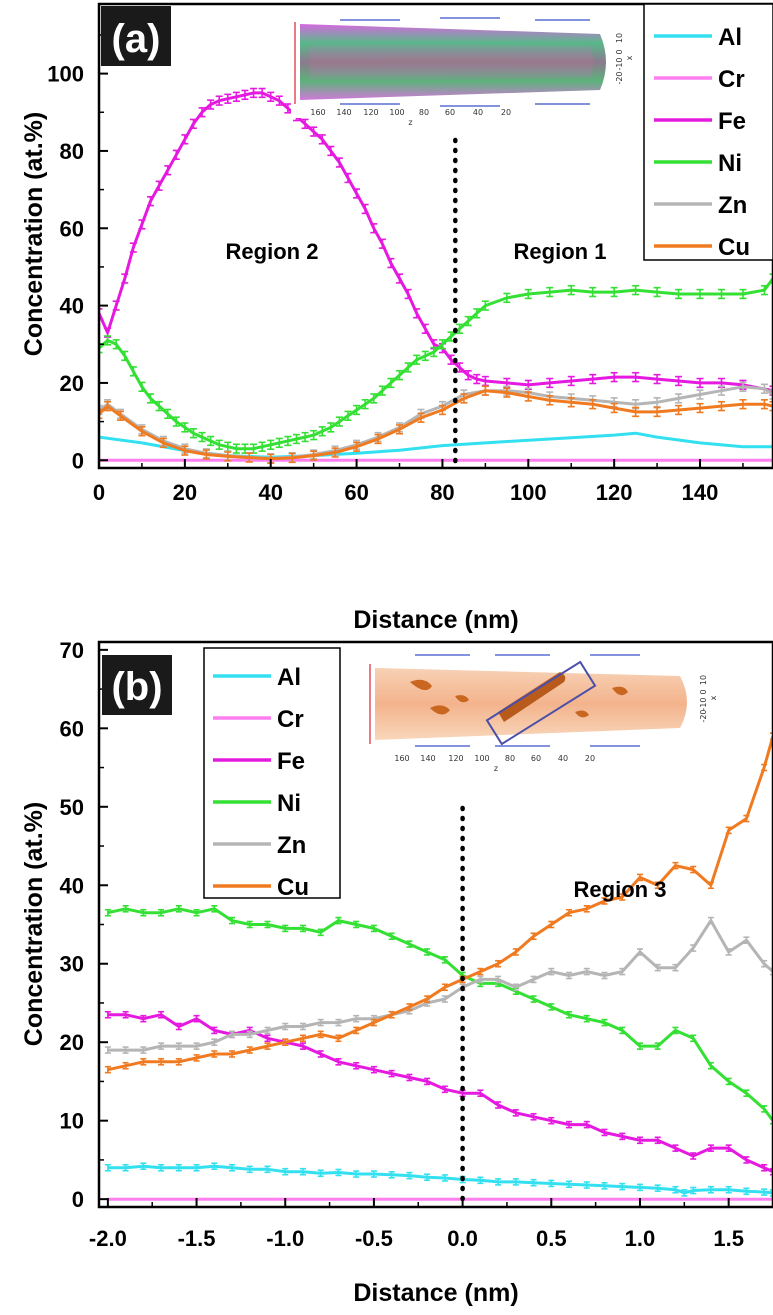  What do you see at coordinates (197, 1238) in the screenshot?
I see `x-tick-label: -1.5` at bounding box center [197, 1238].